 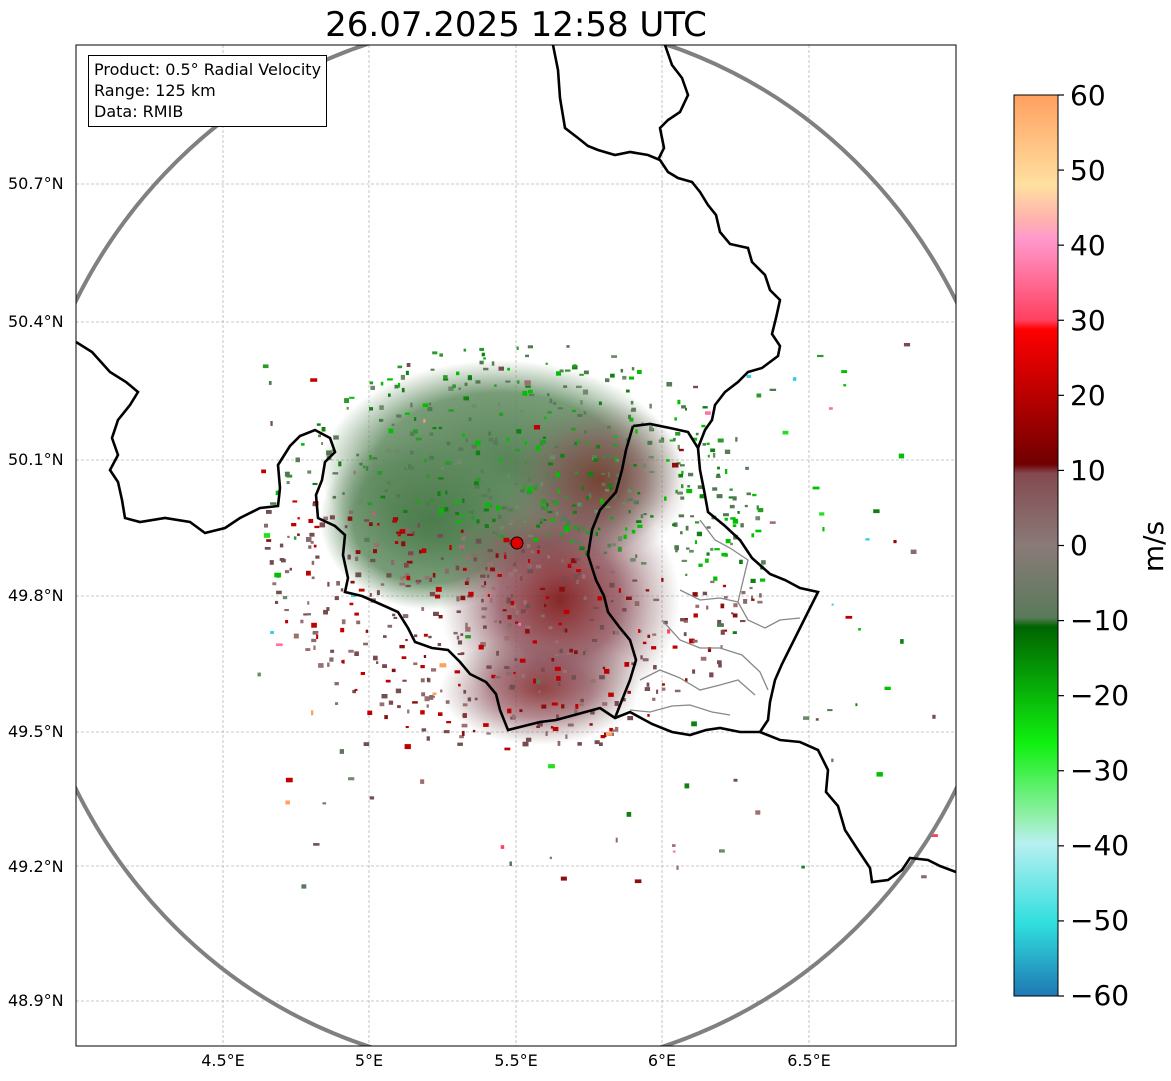 I want to click on lon-label: 4.5°E, so click(x=223, y=1060).